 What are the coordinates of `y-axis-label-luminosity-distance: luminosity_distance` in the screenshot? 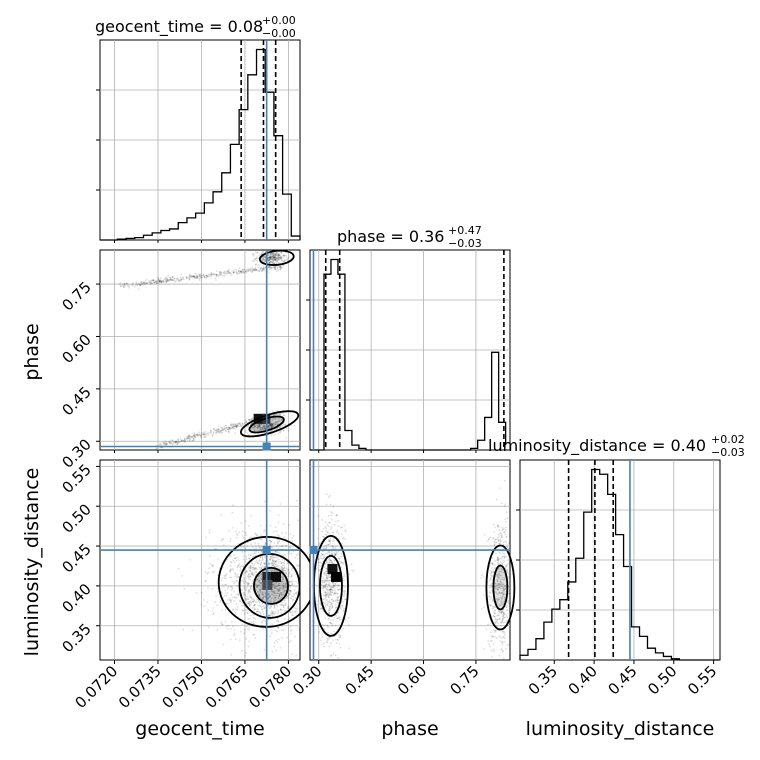 It's located at (32, 562).